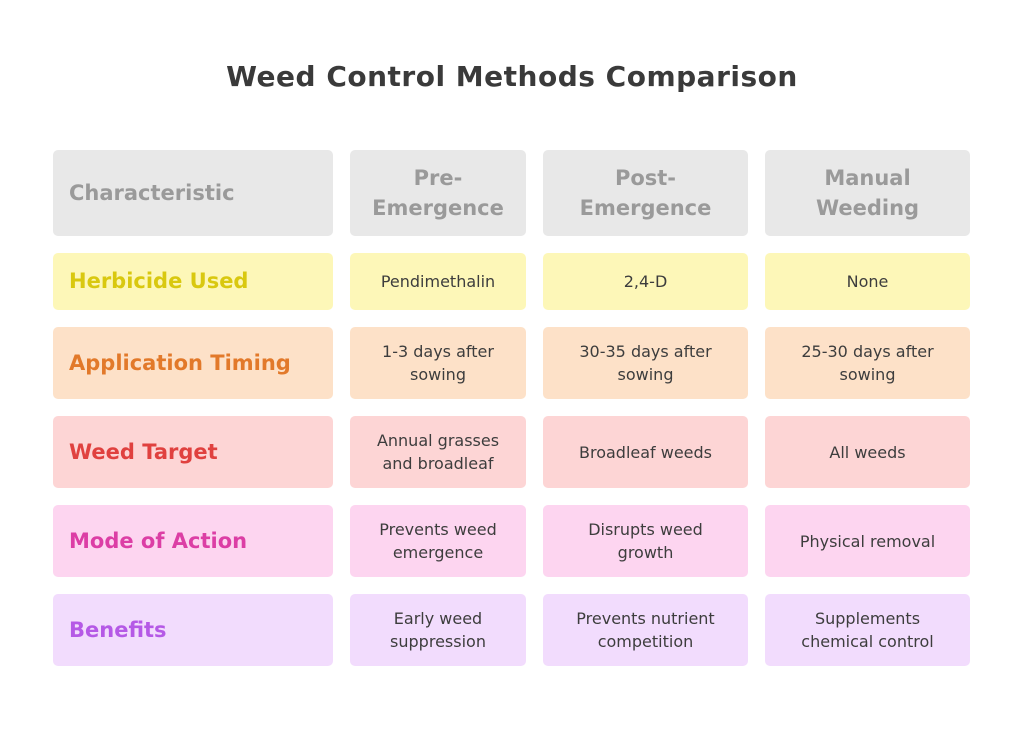 This screenshot has height=742, width=1024. What do you see at coordinates (867, 193) in the screenshot?
I see `header-manual-weeding: Manual Weeding` at bounding box center [867, 193].